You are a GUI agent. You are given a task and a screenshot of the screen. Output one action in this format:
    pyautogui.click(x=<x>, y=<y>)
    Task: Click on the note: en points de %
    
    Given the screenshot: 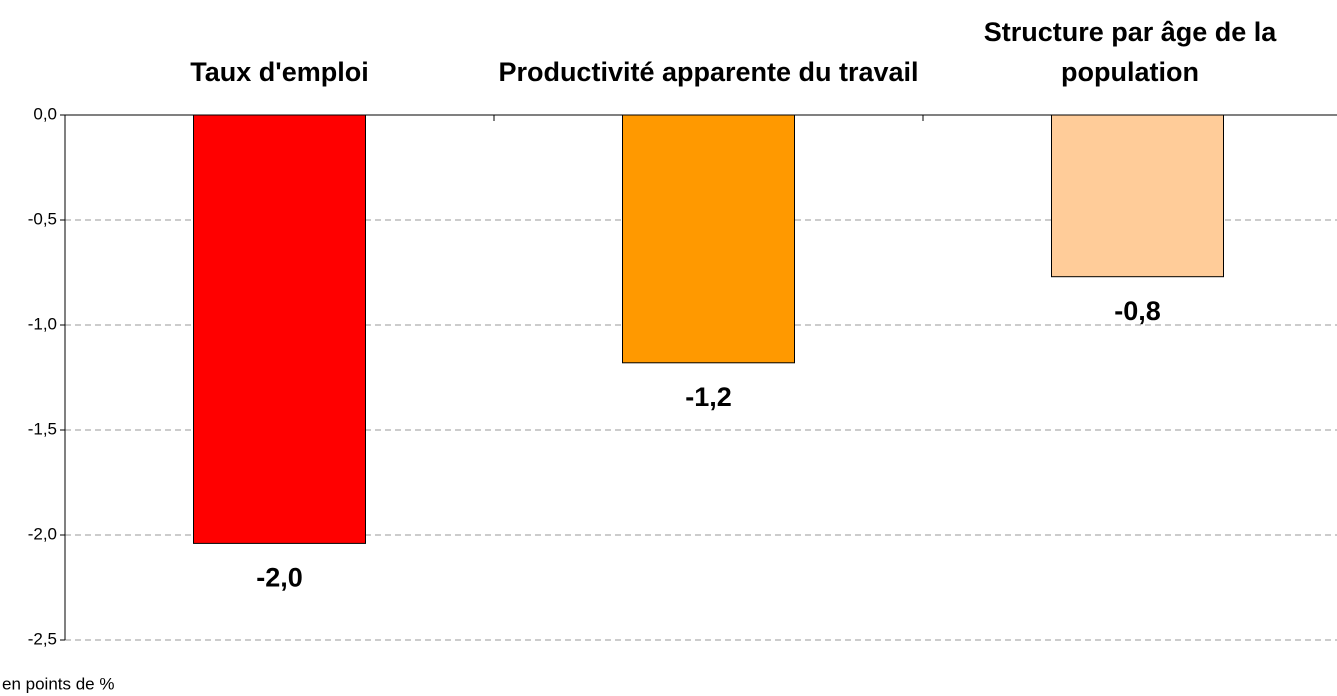 What is the action you would take?
    pyautogui.click(x=58, y=683)
    